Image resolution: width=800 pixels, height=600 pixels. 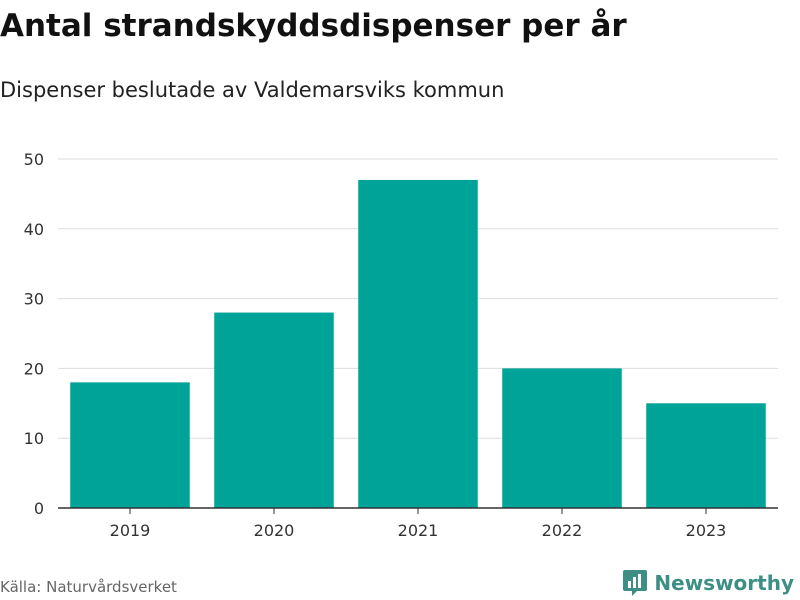 What do you see at coordinates (34, 368) in the screenshot?
I see `y-tick-label: 20` at bounding box center [34, 368].